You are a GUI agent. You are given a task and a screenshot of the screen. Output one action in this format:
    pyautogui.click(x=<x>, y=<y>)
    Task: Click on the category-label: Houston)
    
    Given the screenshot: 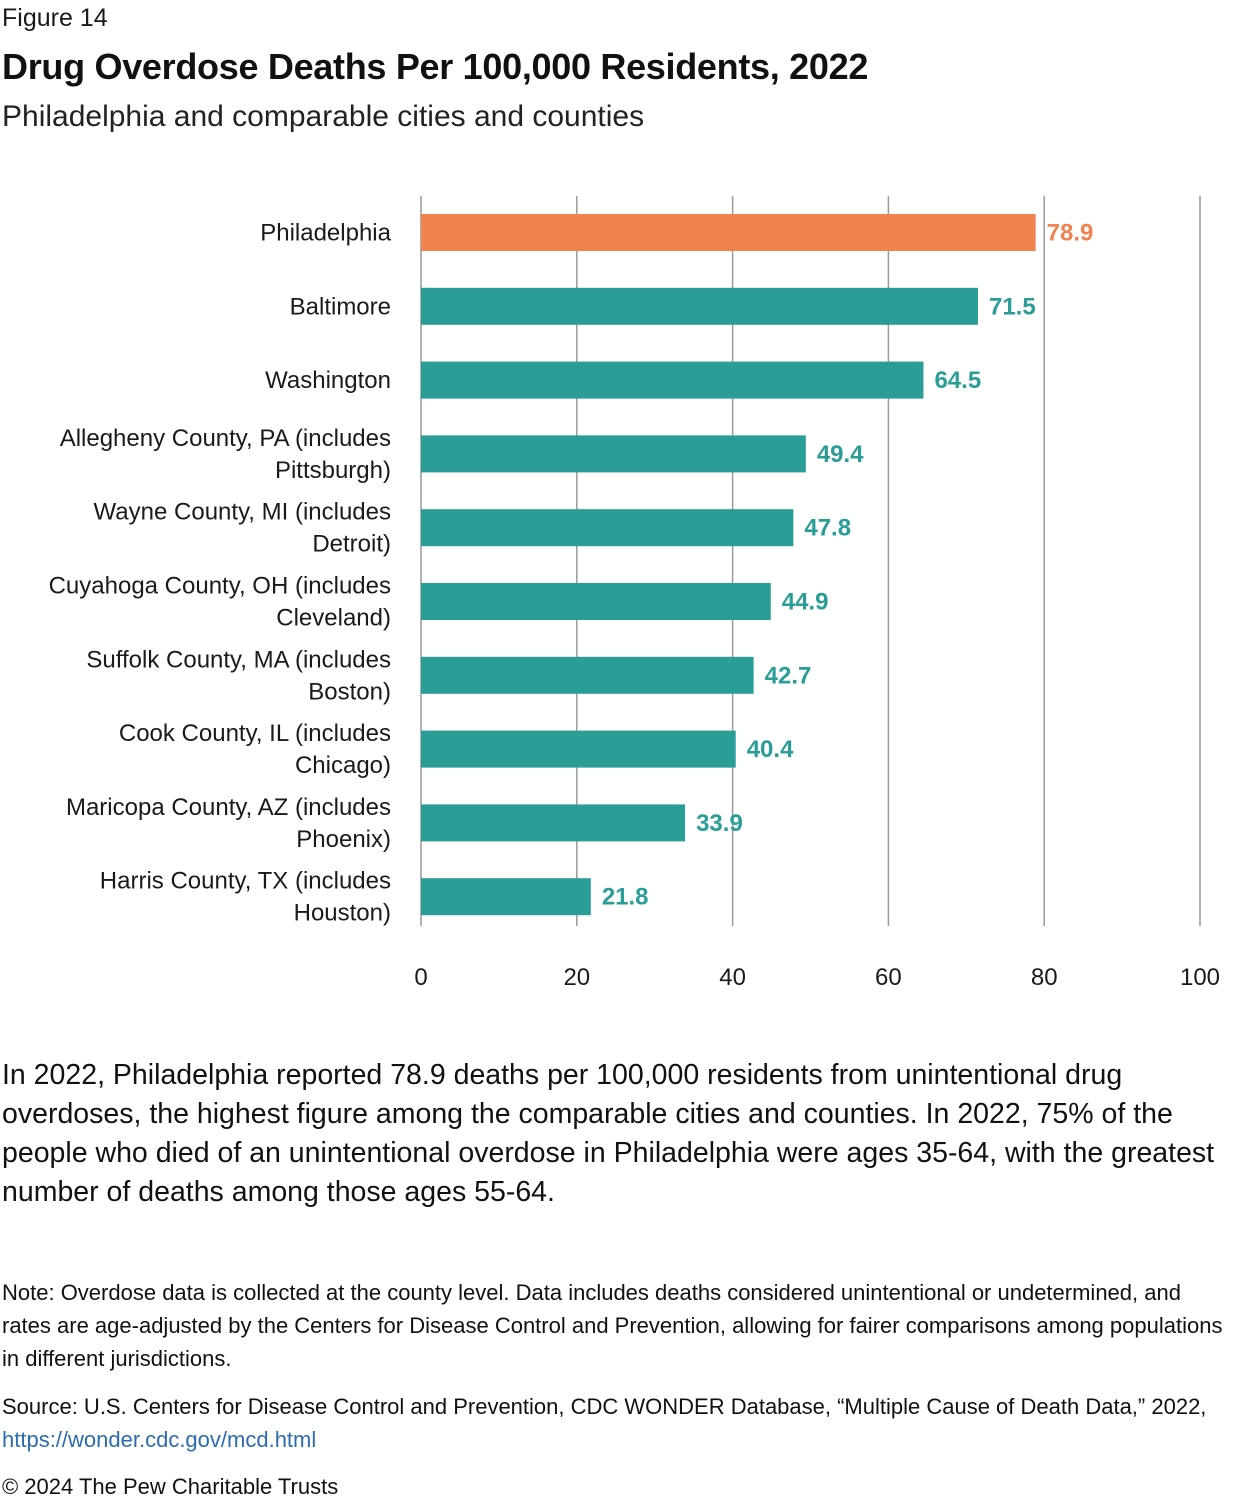 What is the action you would take?
    pyautogui.click(x=342, y=913)
    